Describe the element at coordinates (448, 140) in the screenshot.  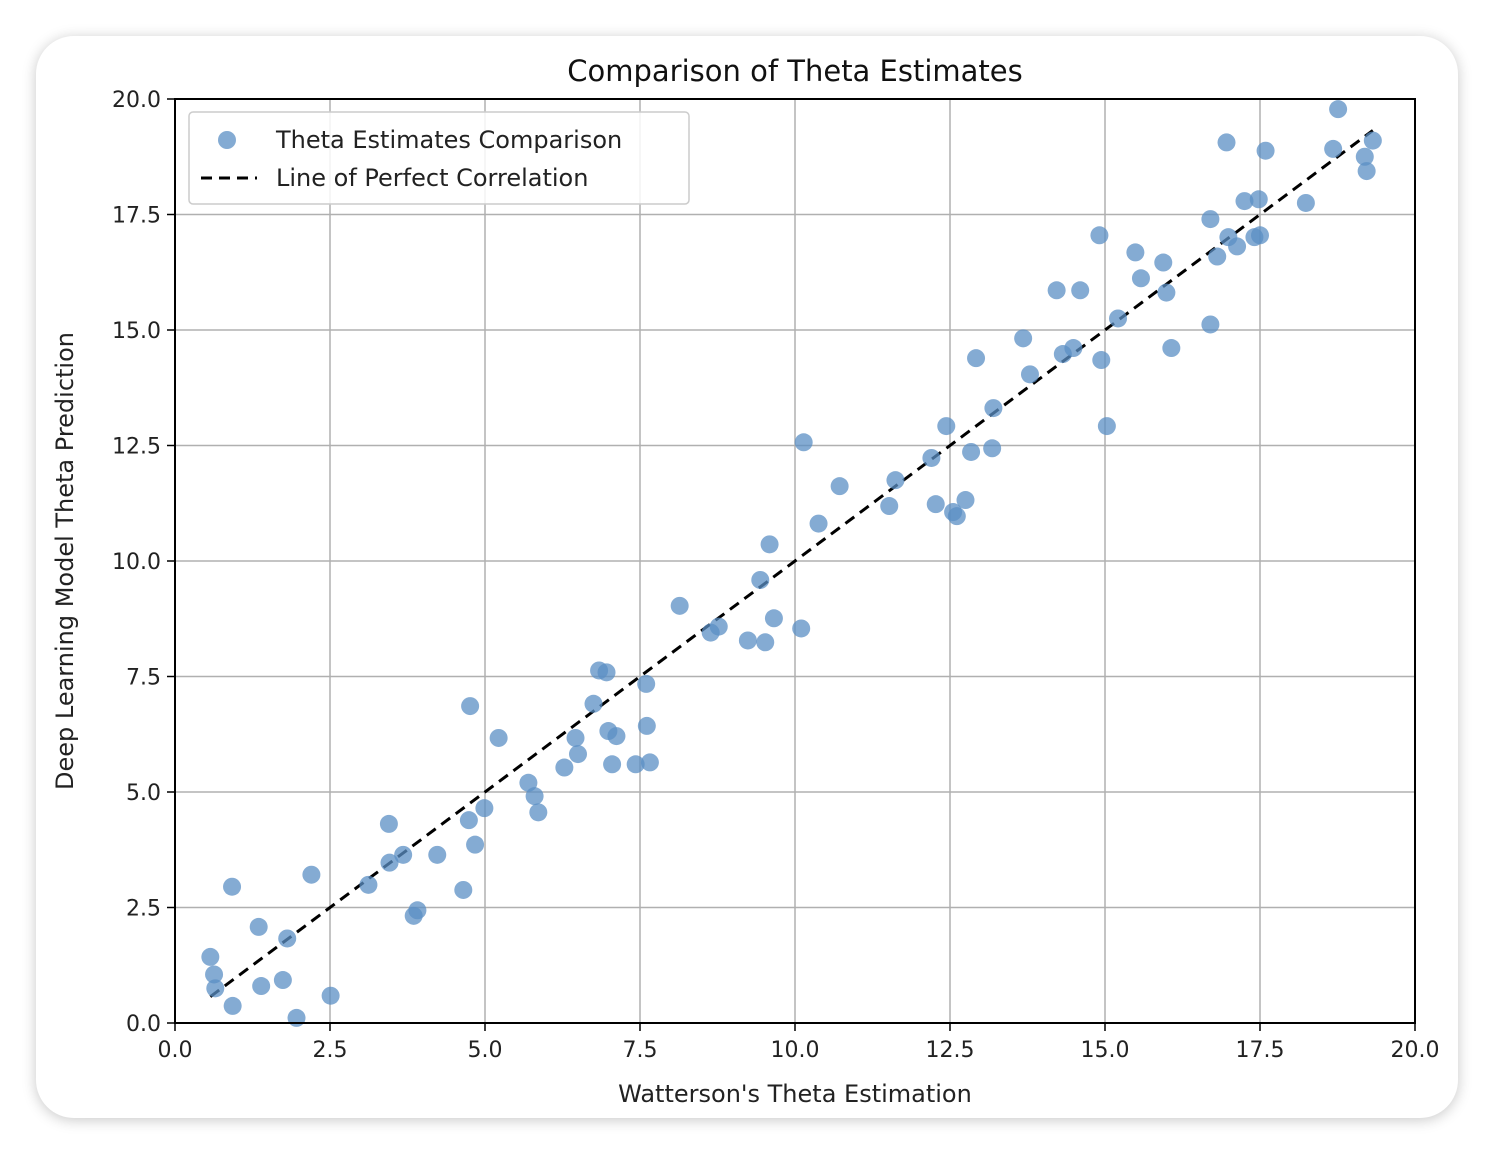
I see `legend-label-scatter: Theta Estimates Comparison` at that location.